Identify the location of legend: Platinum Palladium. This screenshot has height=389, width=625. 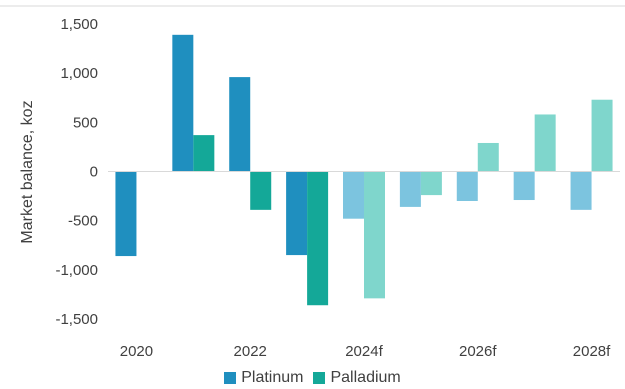
(312, 378).